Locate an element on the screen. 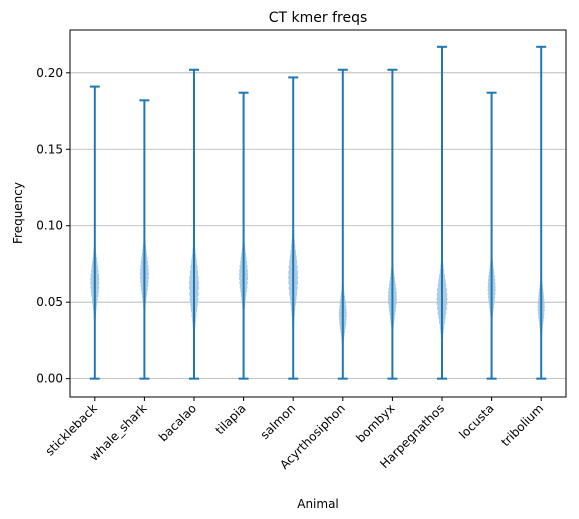 The height and width of the screenshot is (519, 579). x-axis-label: Animal is located at coordinates (318, 504).